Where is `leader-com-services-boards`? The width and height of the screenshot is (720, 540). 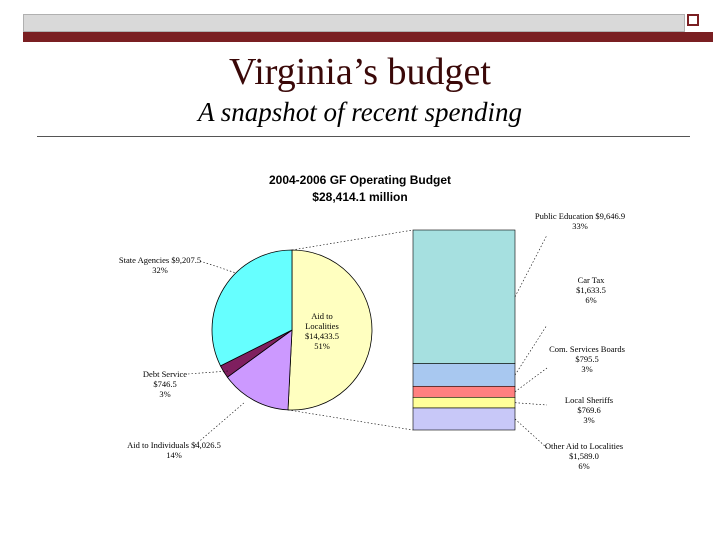 leader-com-services-boards is located at coordinates (531, 380).